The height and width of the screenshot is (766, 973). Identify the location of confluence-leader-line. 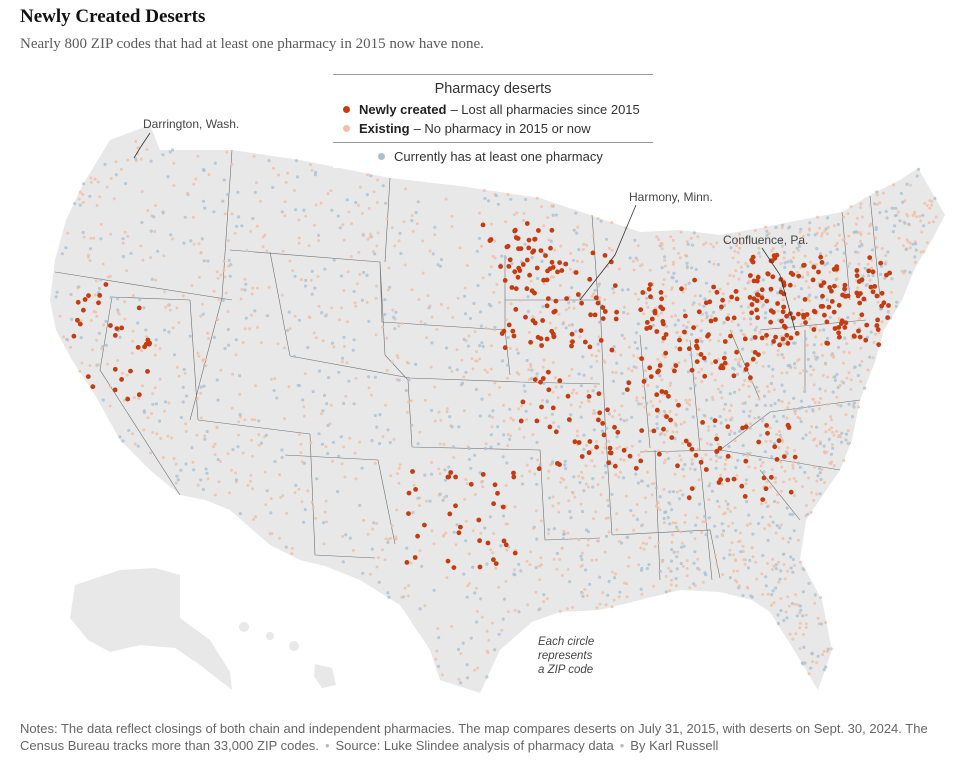
(778, 289).